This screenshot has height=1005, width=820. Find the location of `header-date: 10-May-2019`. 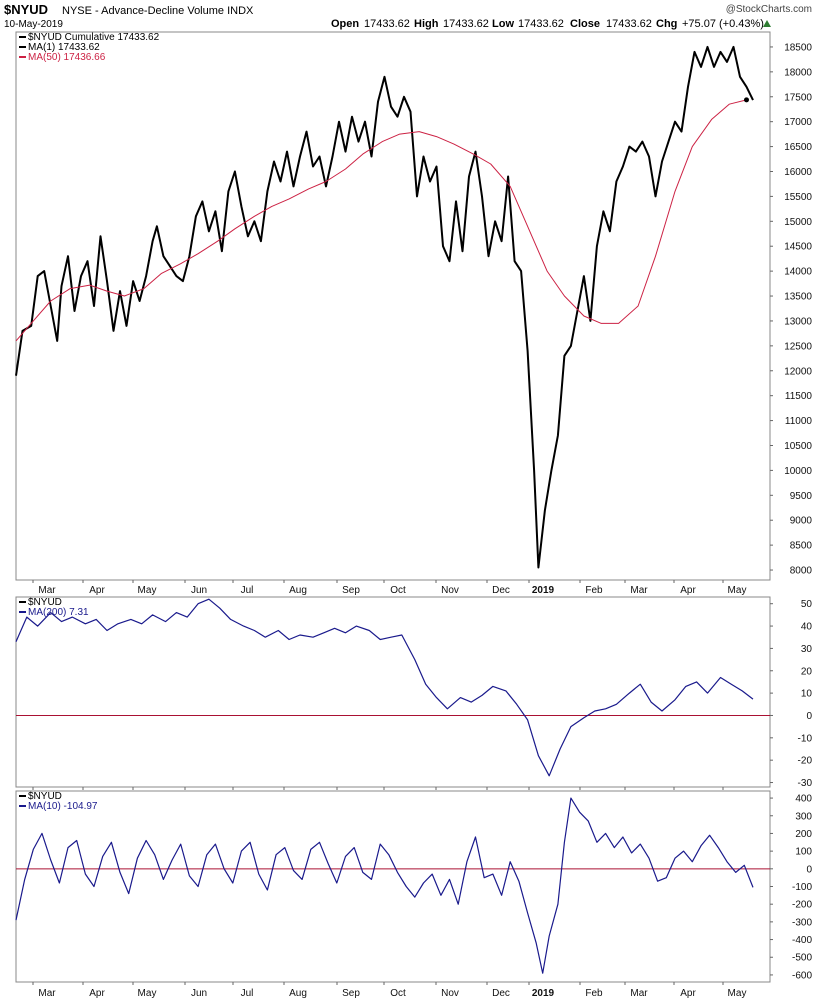

header-date: 10-May-2019 is located at coordinates (33, 24).